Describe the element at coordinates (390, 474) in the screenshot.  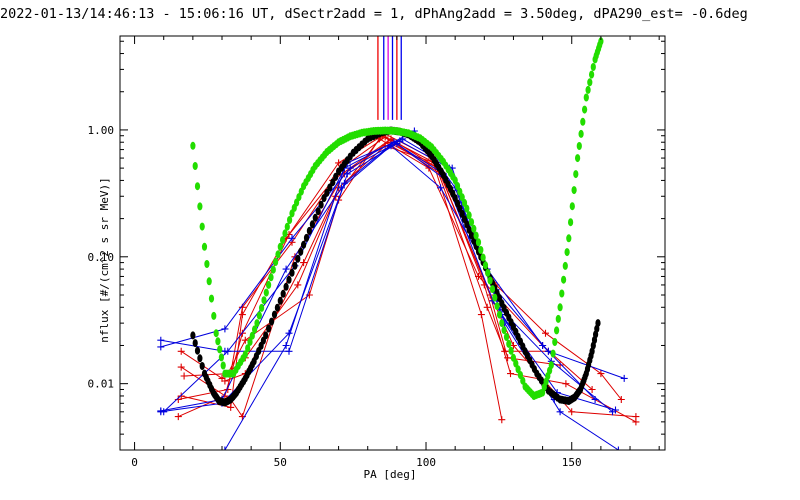
I see `x-axis-label: PA [deg]` at that location.